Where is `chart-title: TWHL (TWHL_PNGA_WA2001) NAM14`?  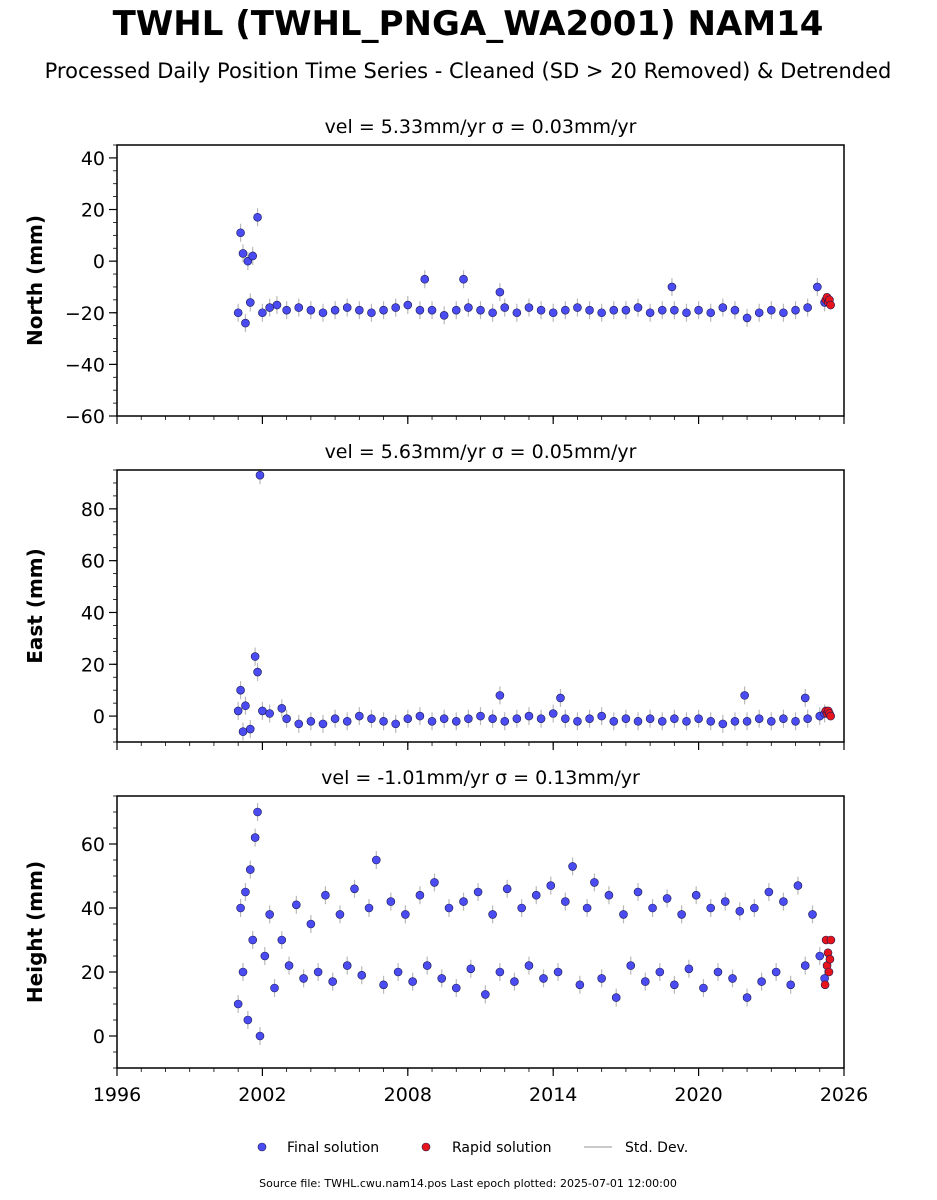
chart-title: TWHL (TWHL_PNGA_WA2001) NAM14 is located at coordinates (468, 24).